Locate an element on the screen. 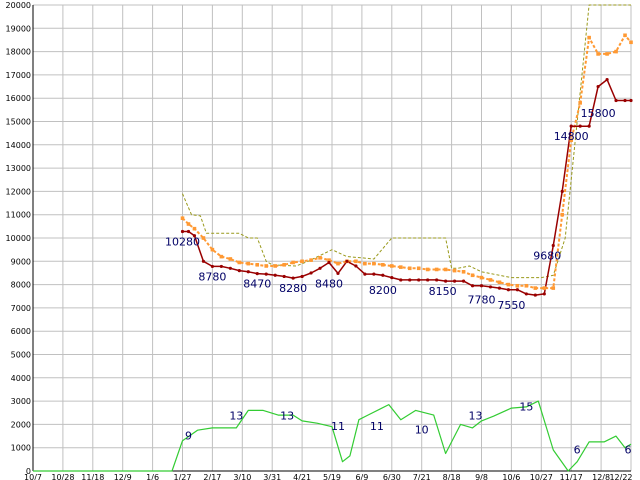  y-tick-label: 10000 is located at coordinates (18, 238).